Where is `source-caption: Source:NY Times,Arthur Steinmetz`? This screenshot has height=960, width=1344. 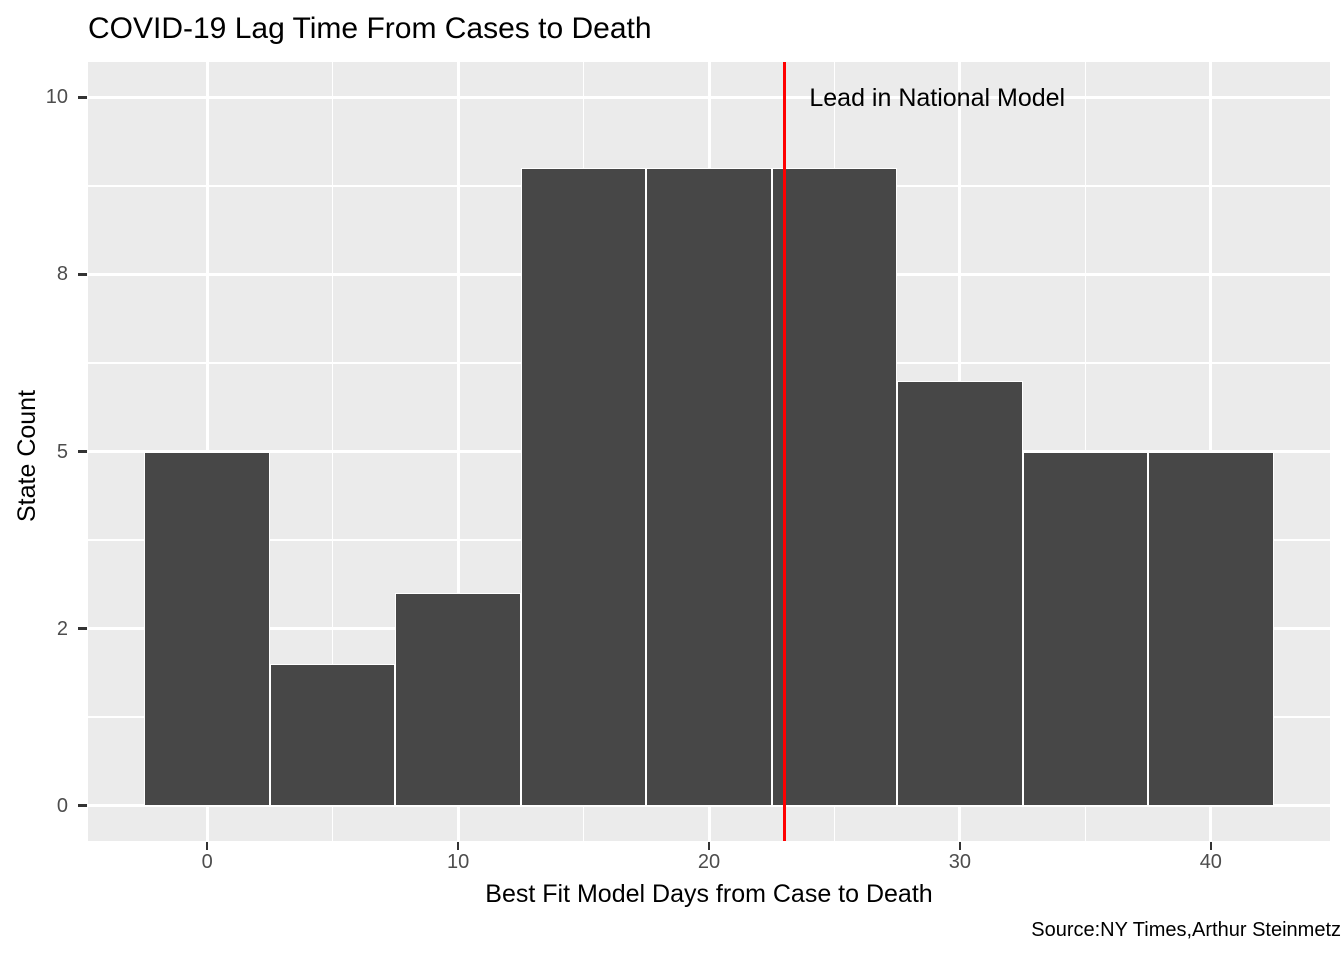
source-caption: Source:NY Times,Arthur Steinmetz is located at coordinates (1186, 930).